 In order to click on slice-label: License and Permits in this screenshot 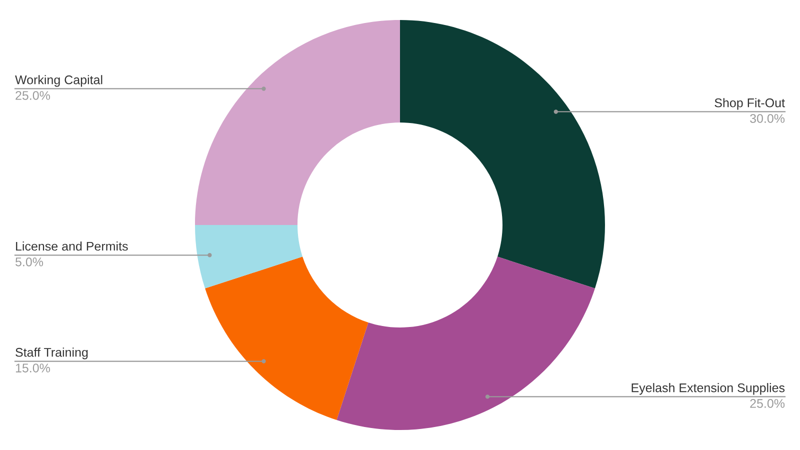, I will do `click(72, 246)`.